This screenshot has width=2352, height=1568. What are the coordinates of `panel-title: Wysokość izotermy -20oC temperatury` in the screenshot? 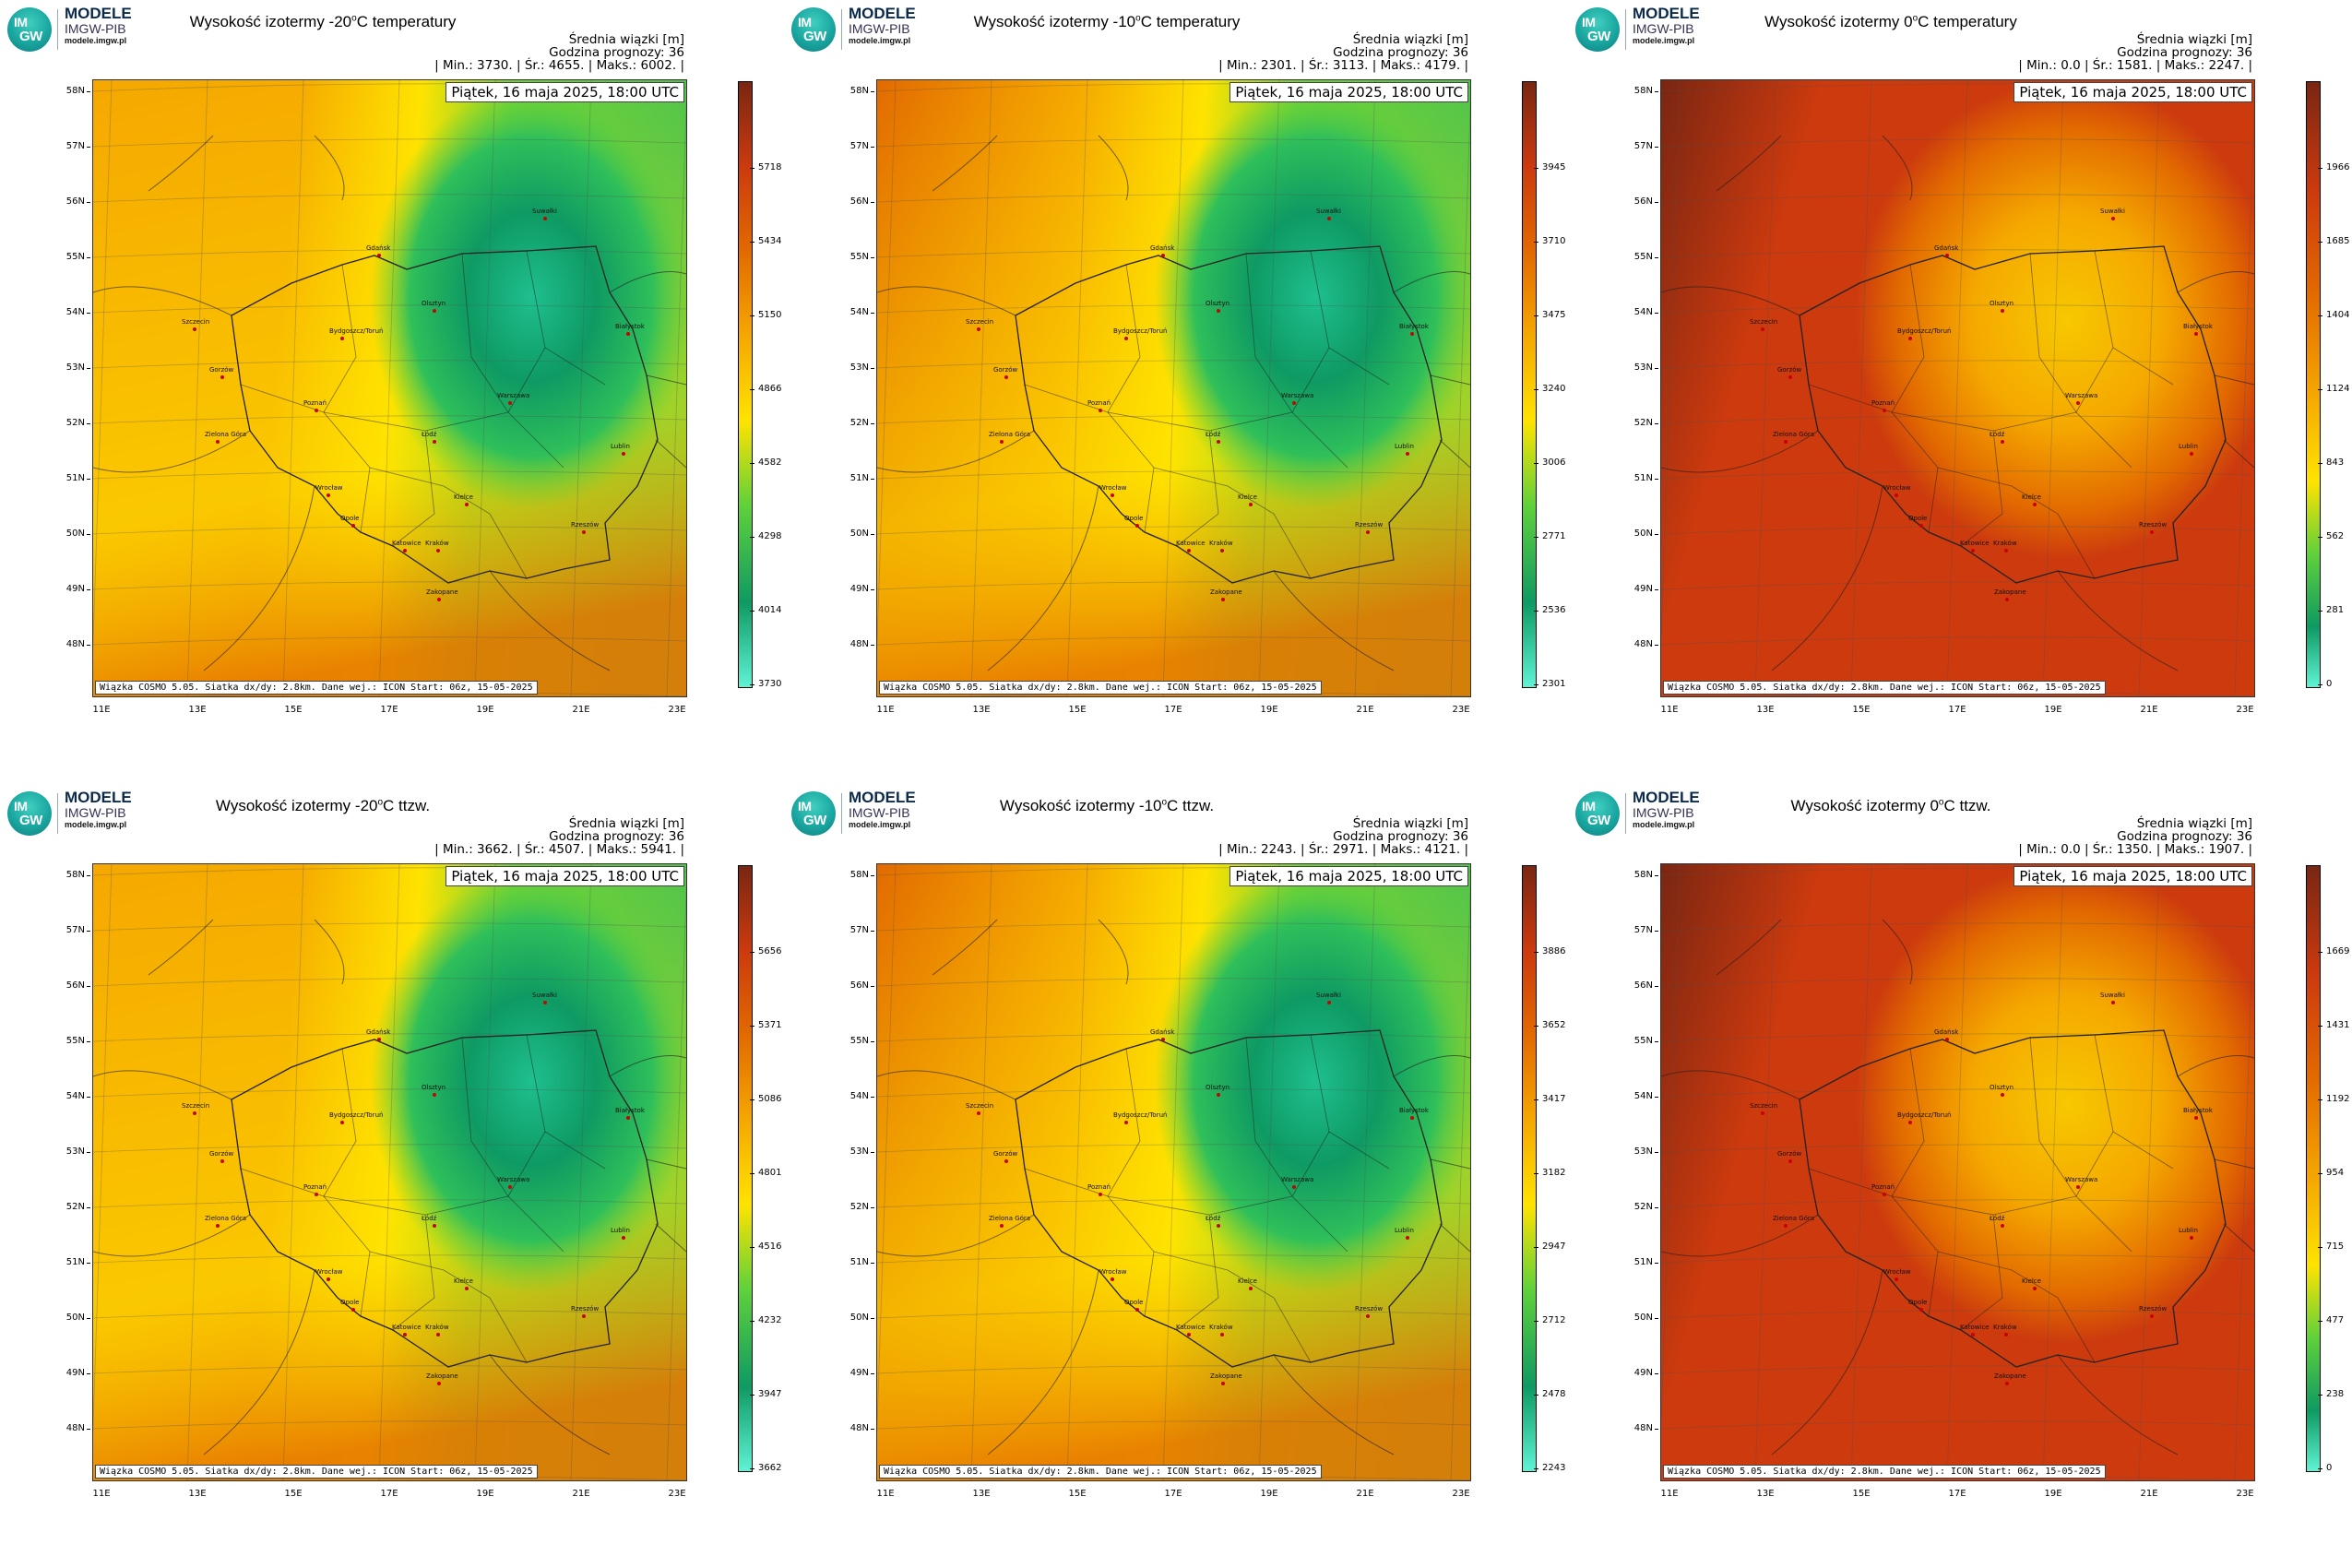 It's located at (323, 21).